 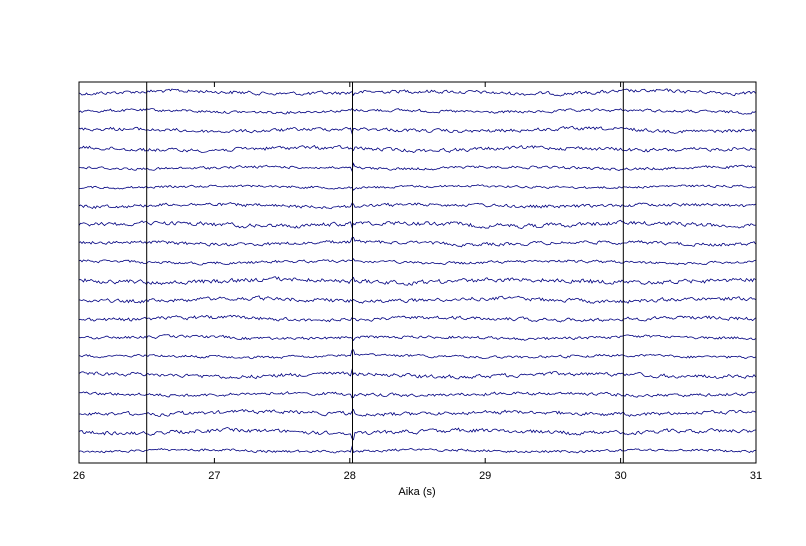 I want to click on x-tick-label-27: 27, so click(x=214, y=476).